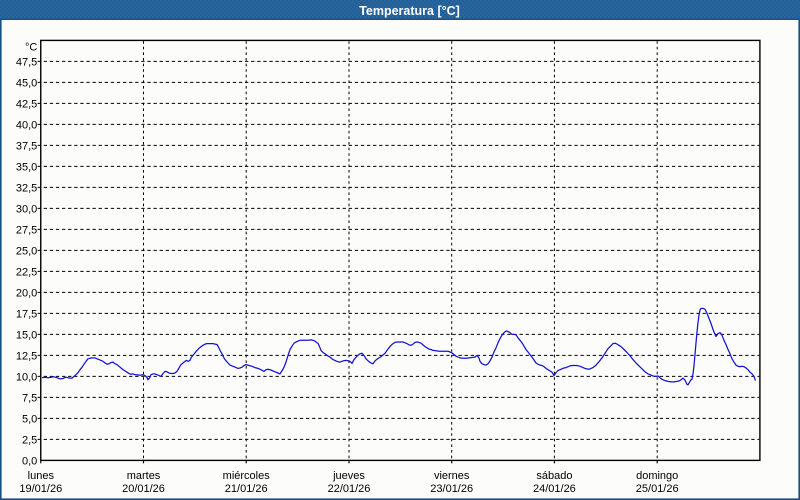 This screenshot has height=500, width=800. What do you see at coordinates (554, 489) in the screenshot?
I see `svg-text: 24/01/26` at bounding box center [554, 489].